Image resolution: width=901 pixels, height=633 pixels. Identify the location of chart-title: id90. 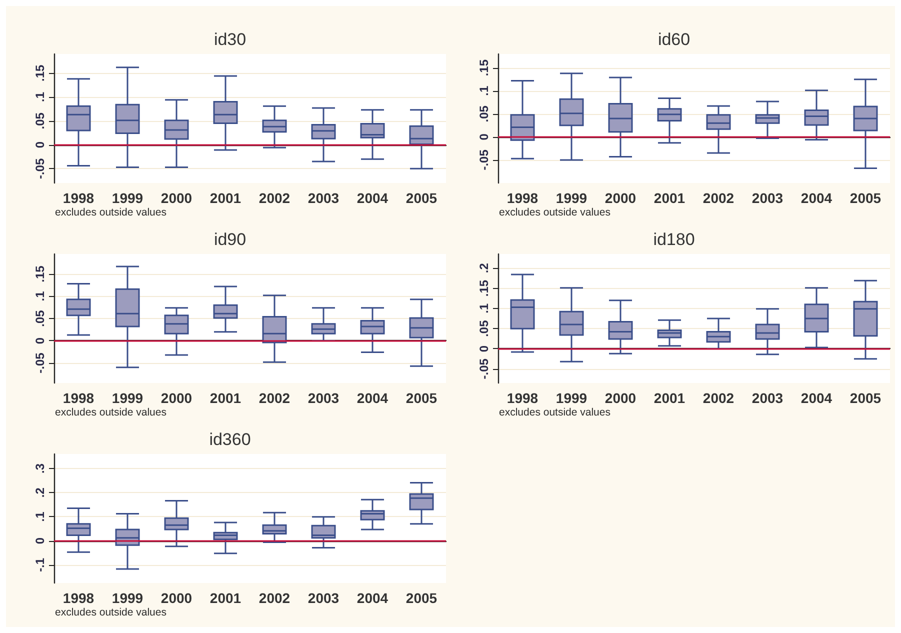
(230, 239).